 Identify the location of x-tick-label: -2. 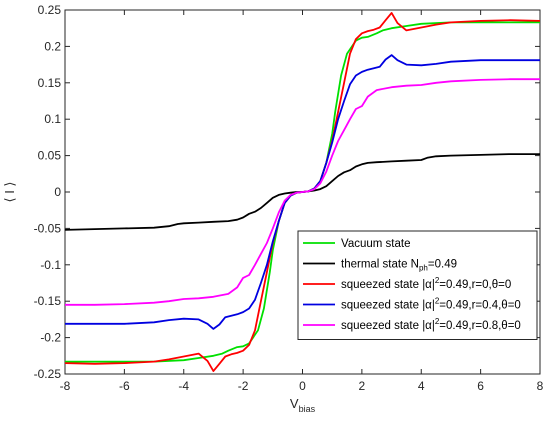
(243, 386).